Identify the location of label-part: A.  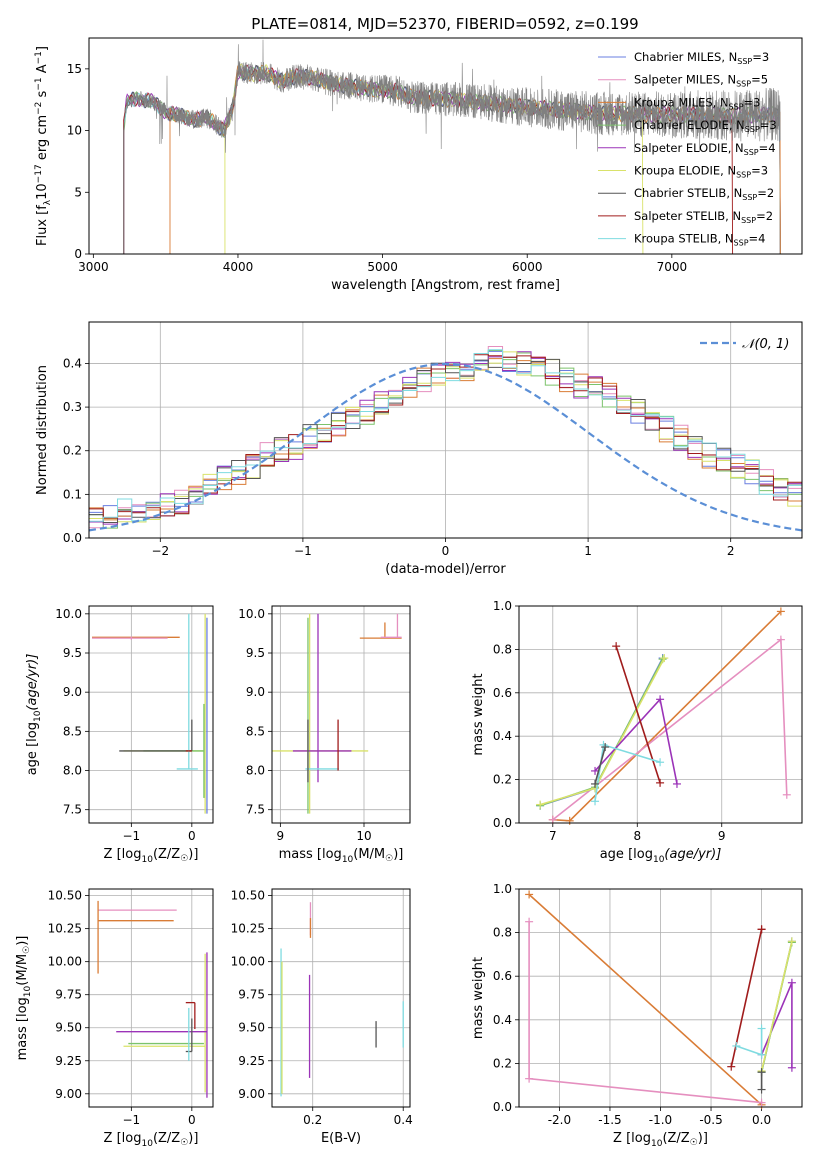
(42, 70).